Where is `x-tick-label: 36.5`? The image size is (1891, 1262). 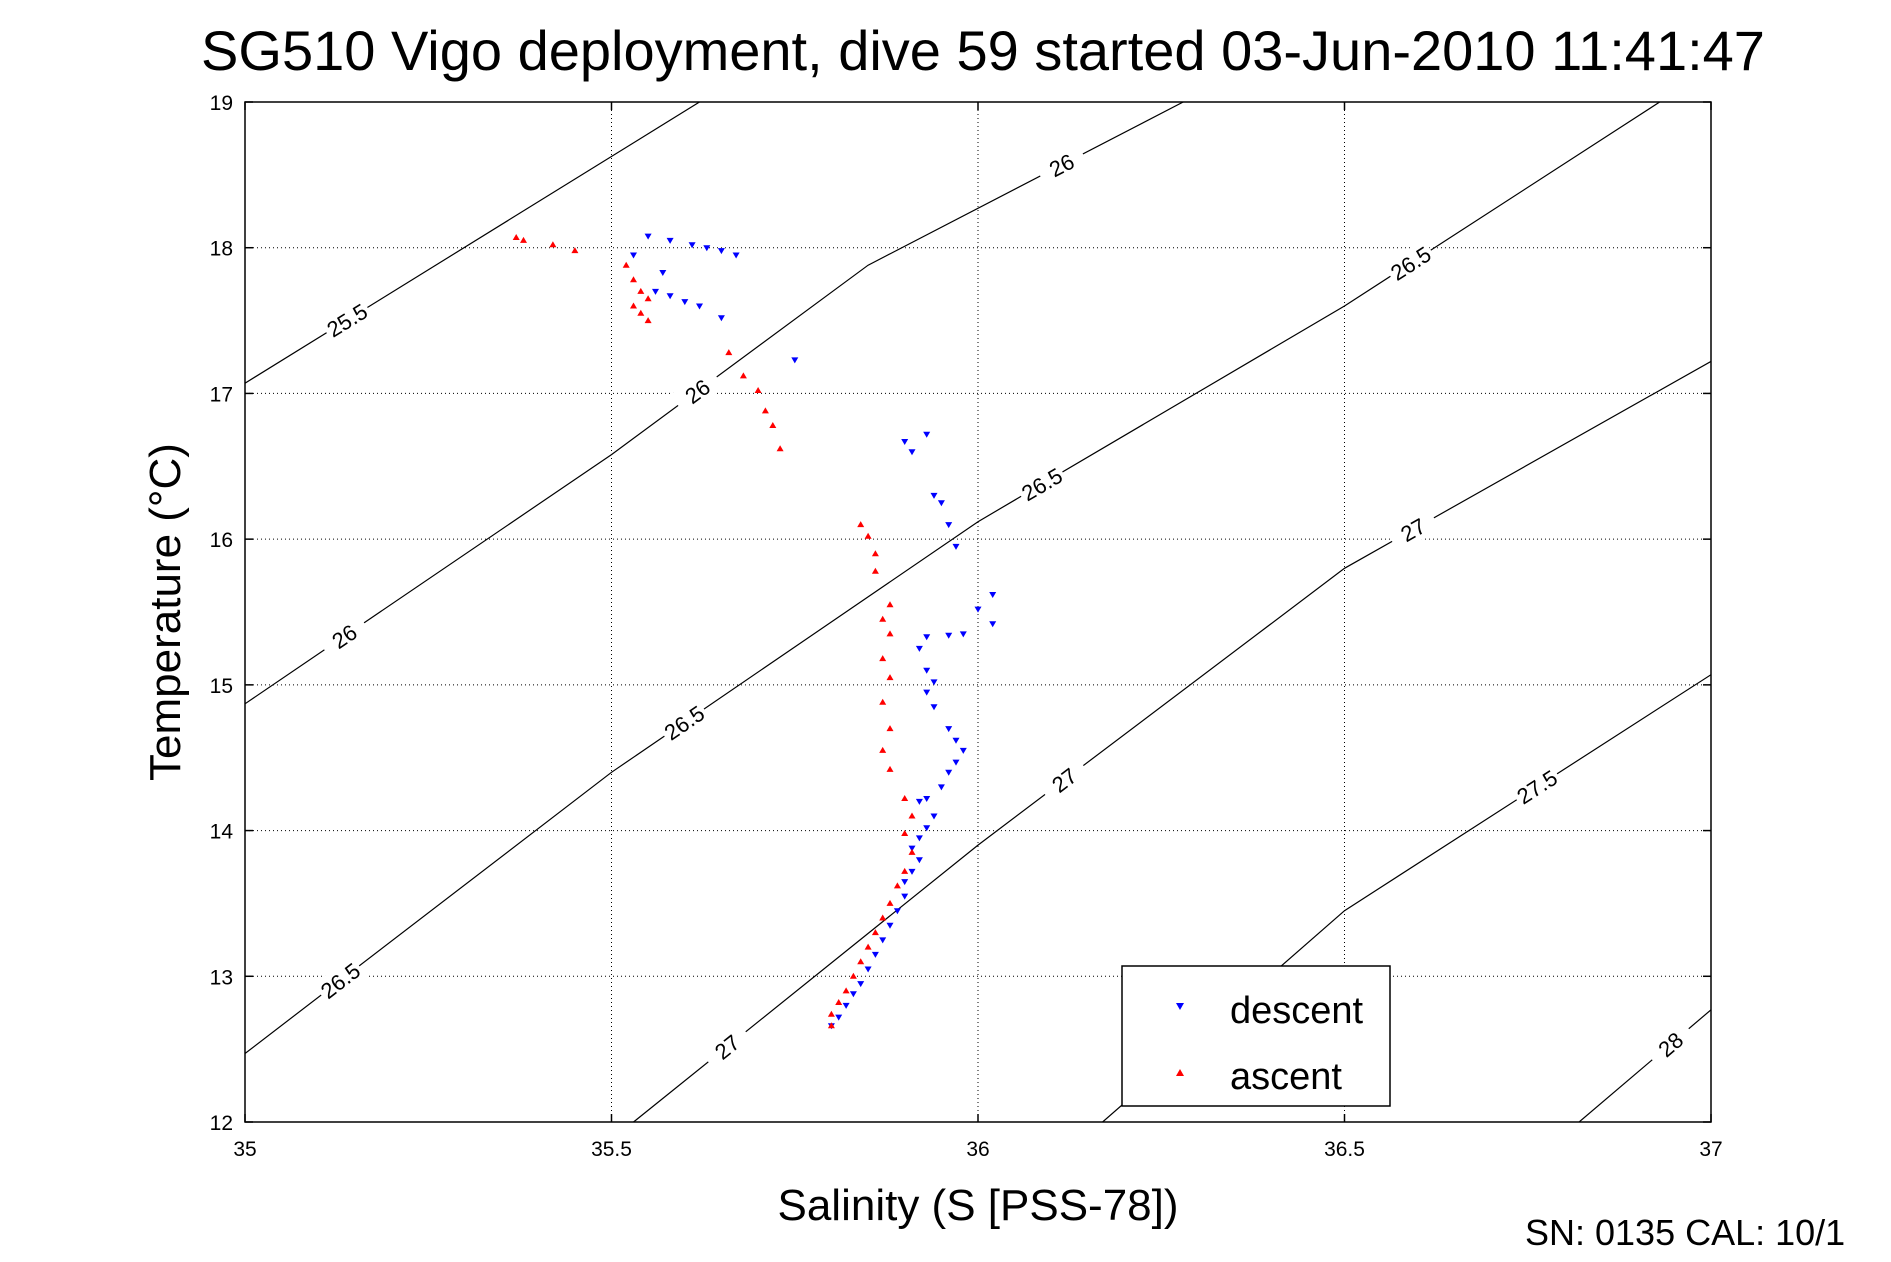 x-tick-label: 36.5 is located at coordinates (1344, 1149).